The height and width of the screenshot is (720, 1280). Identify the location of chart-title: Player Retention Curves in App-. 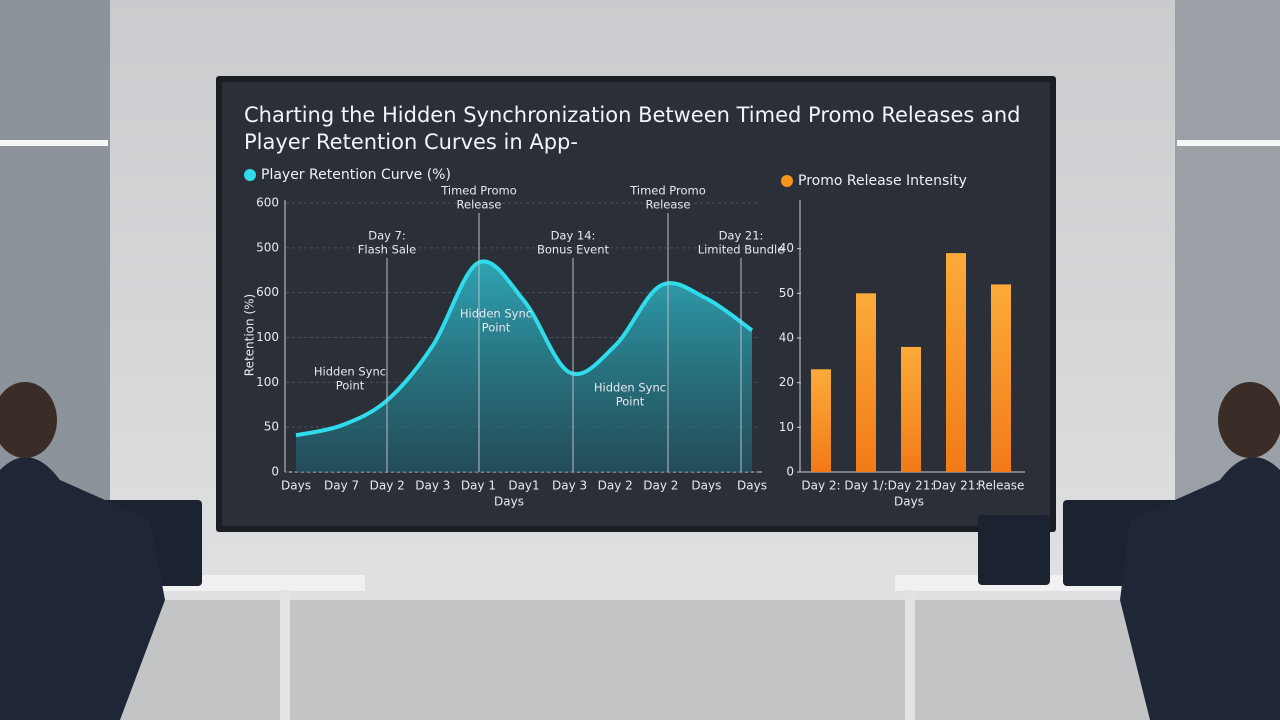
(411, 142).